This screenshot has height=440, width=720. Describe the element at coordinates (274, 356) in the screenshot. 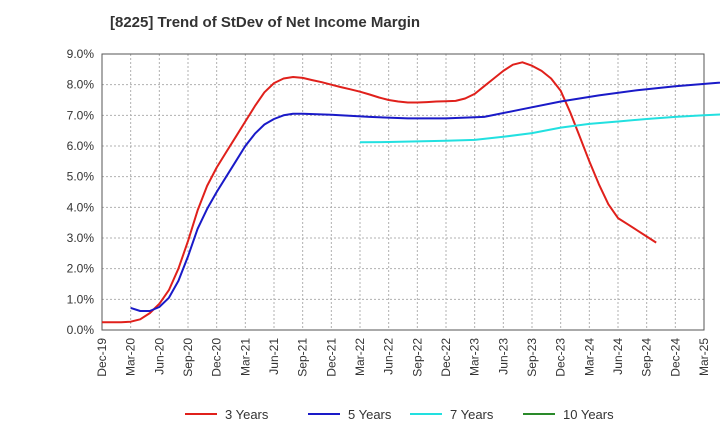

I see `x-tick-label: Jun-21` at that location.